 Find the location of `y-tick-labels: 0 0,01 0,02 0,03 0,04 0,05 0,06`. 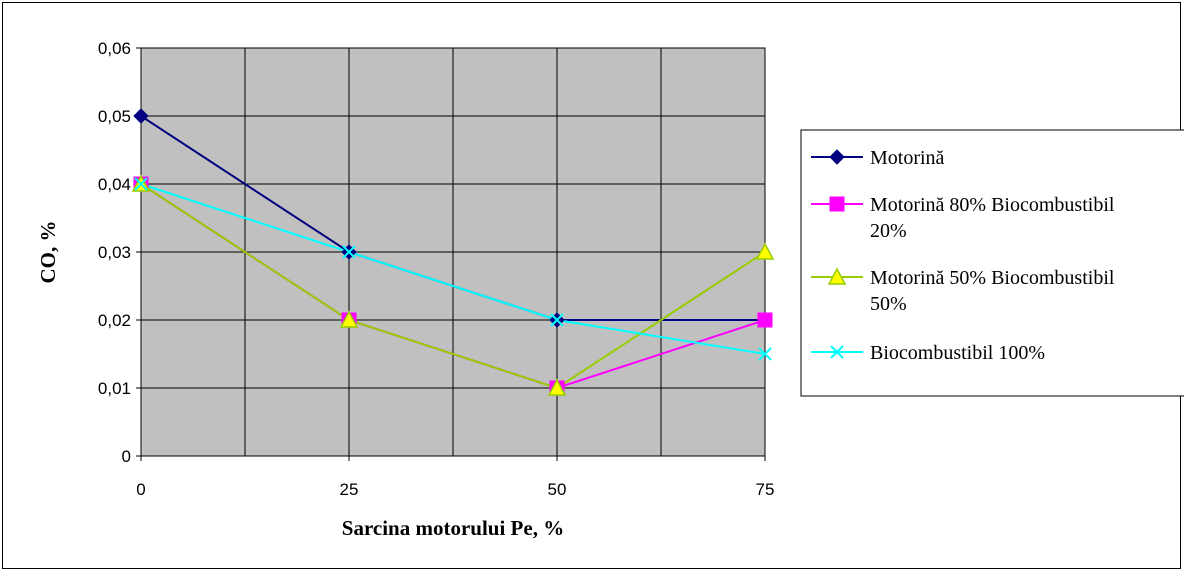

y-tick-labels: 0 0,01 0,02 0,03 0,04 0,05 0,06 is located at coordinates (119, 252).